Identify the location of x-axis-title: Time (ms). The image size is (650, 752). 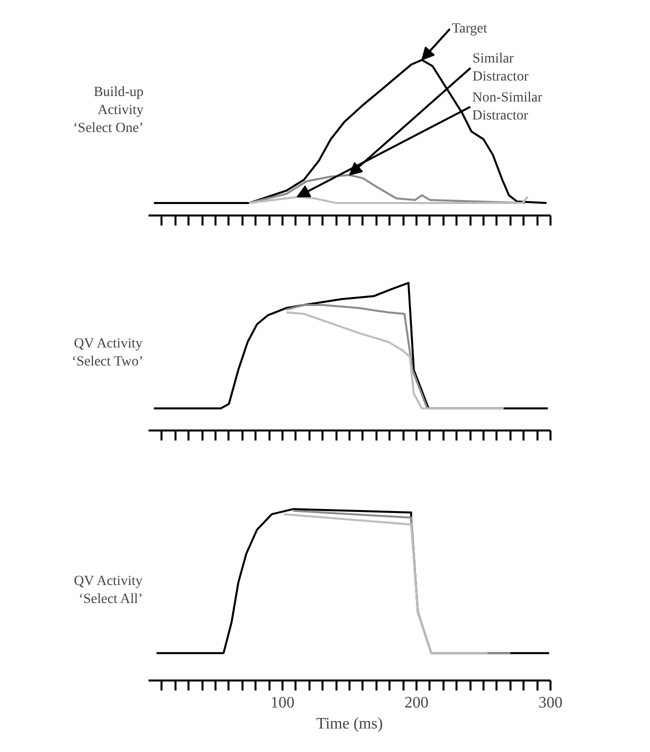
(349, 724).